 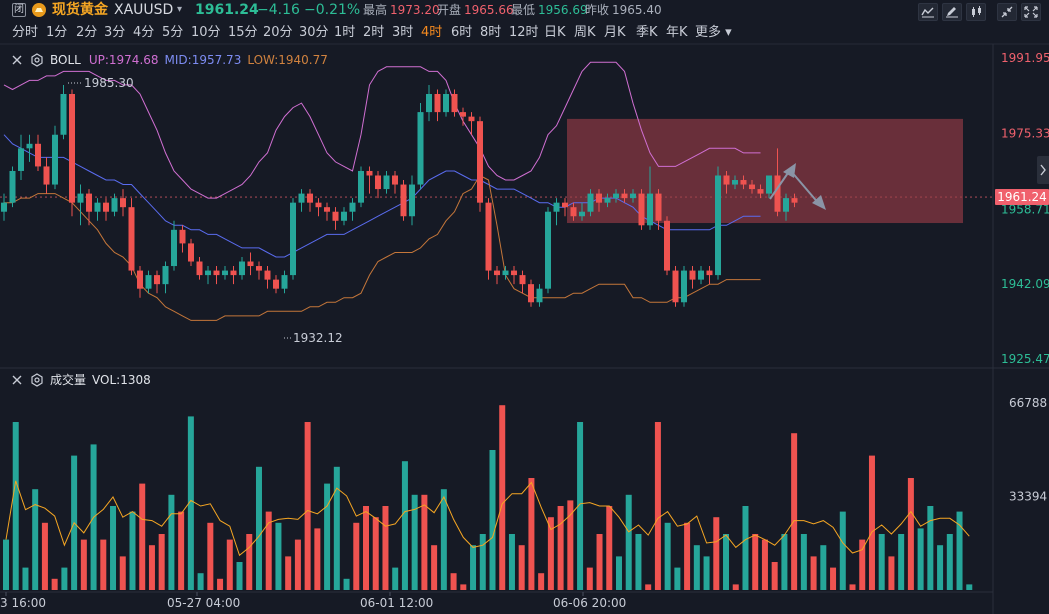 What do you see at coordinates (1028, 403) in the screenshot?
I see `volume-tick-0: 66788` at bounding box center [1028, 403].